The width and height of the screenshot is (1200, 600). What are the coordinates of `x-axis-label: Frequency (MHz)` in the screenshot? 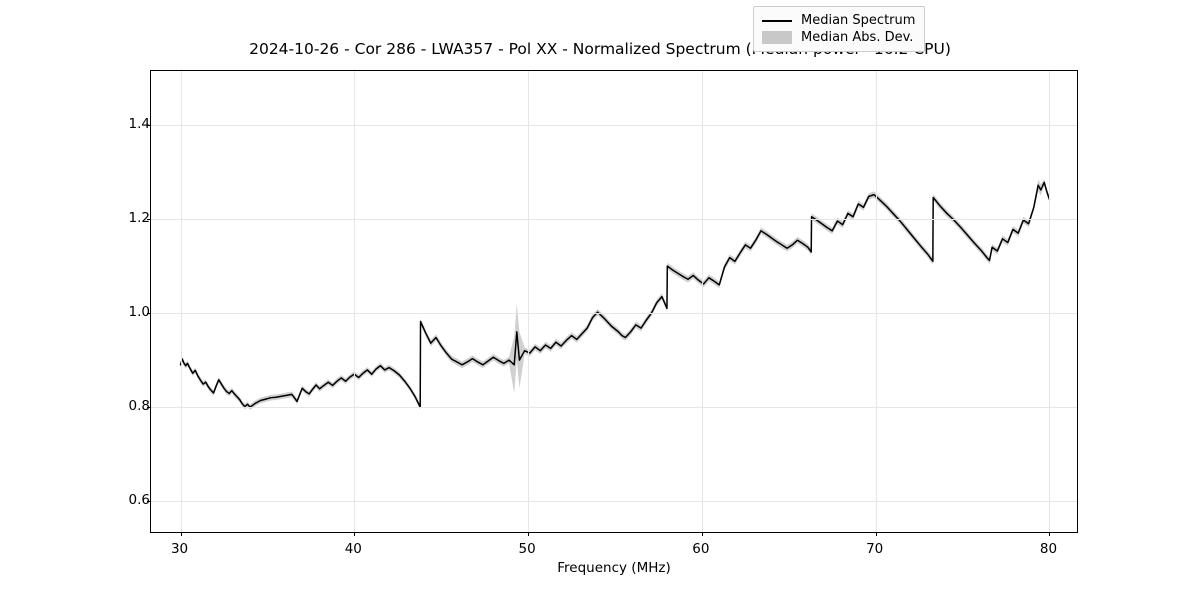 It's located at (614, 568).